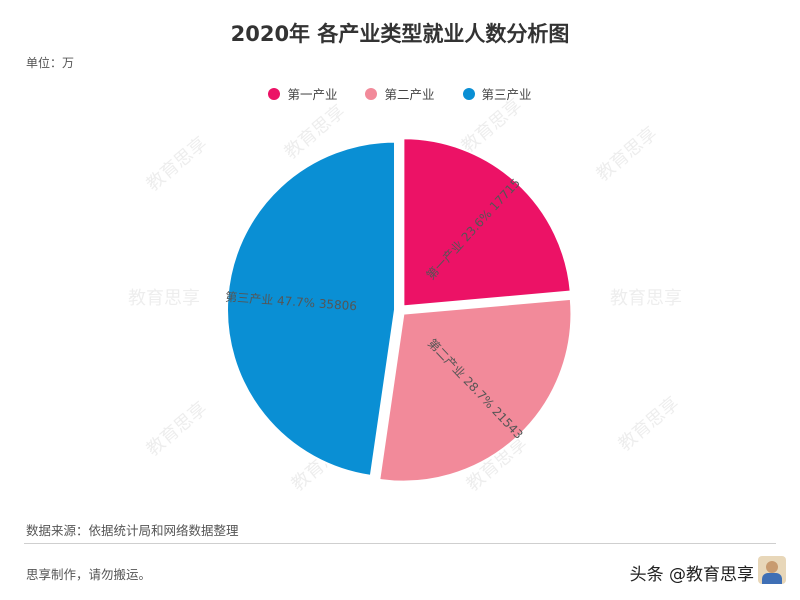 The image size is (800, 600). I want to click on avatar, so click(772, 570).